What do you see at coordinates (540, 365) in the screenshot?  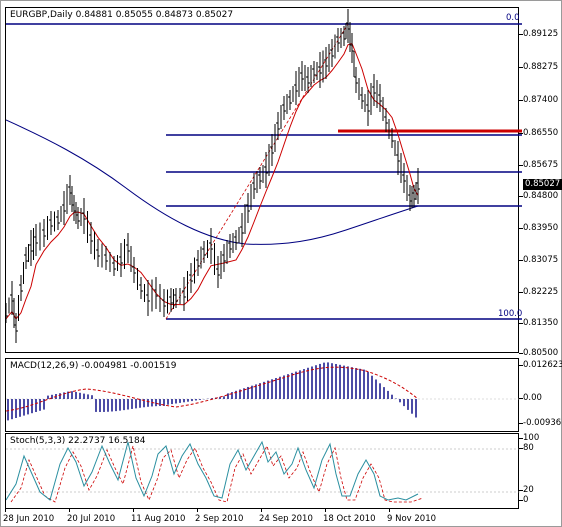 I see `macd-axis-label: 0.012623` at bounding box center [540, 365].